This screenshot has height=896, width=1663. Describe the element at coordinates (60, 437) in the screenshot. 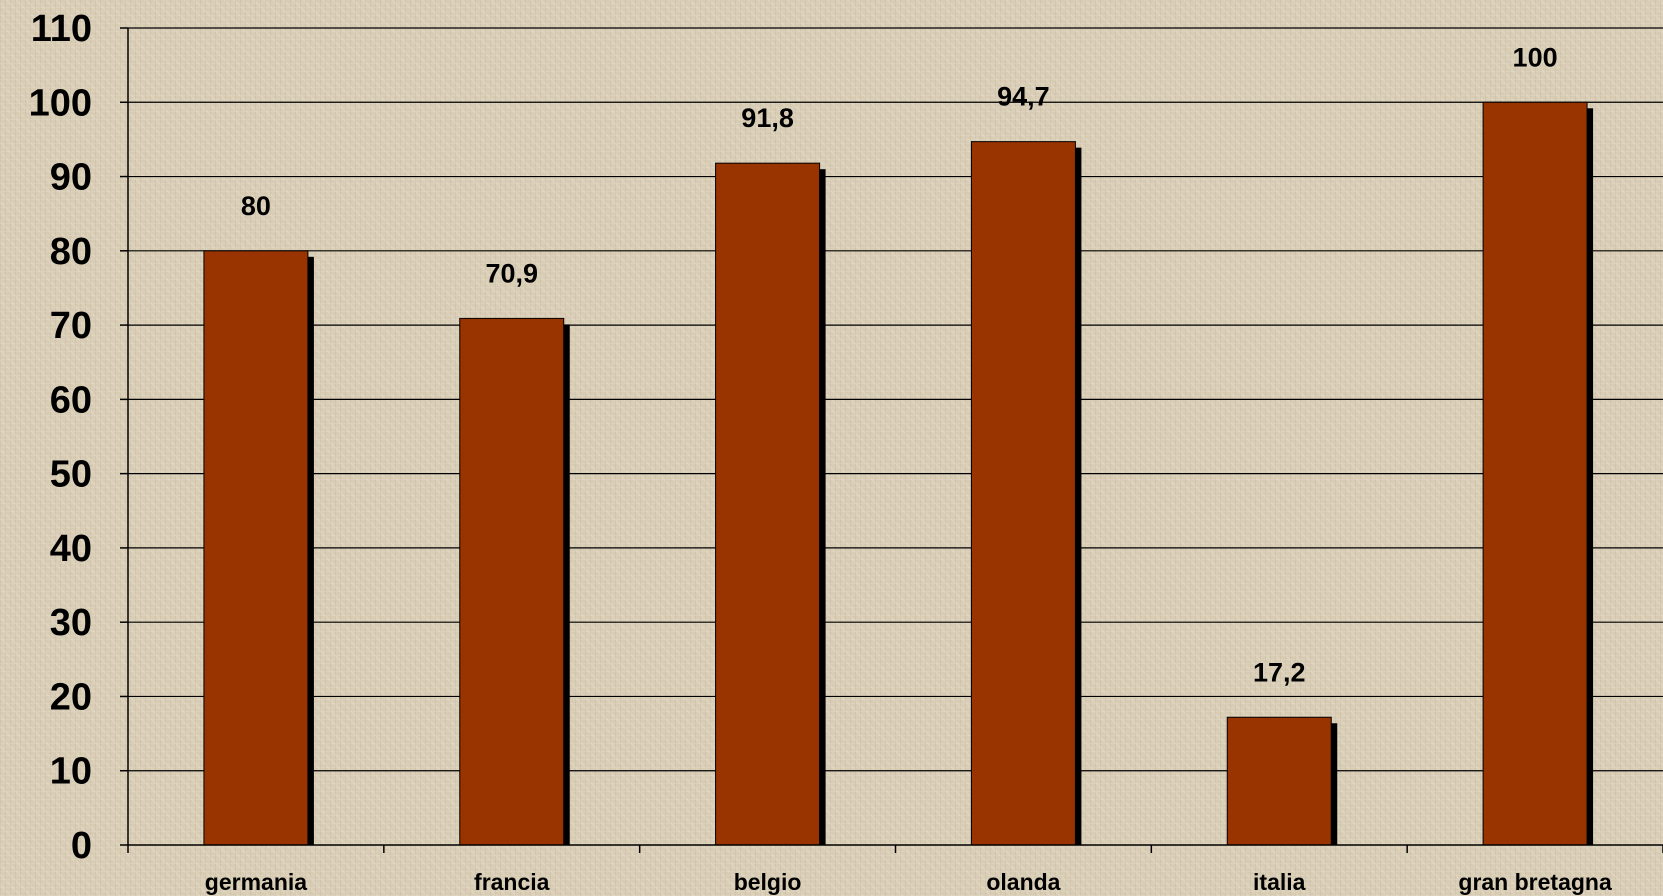

I see `y-tick-labels: 0 10 20 30 40 50 60 70 80 90 100 110` at that location.